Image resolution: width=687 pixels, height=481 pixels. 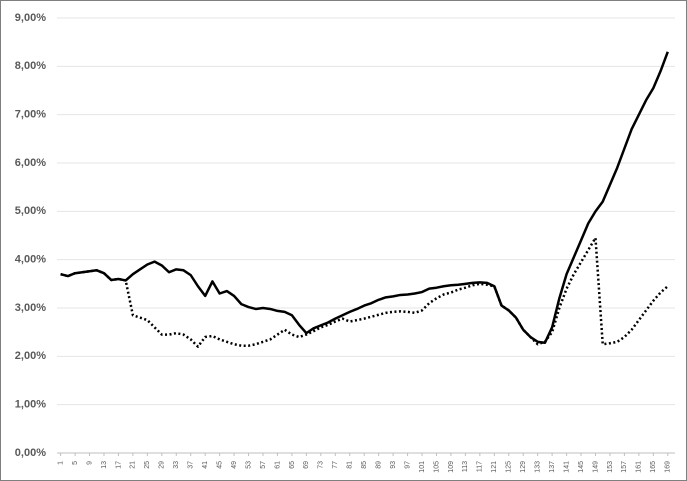 I want to click on y-tick-label: 1,00%, so click(x=30, y=405).